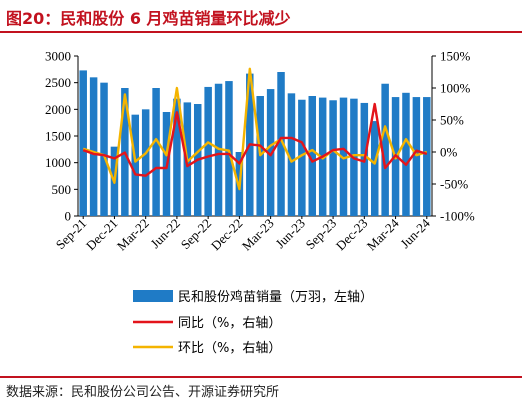 This screenshot has width=522, height=404. Describe the element at coordinates (455, 88) in the screenshot. I see `right-tick-label: 100%` at that location.